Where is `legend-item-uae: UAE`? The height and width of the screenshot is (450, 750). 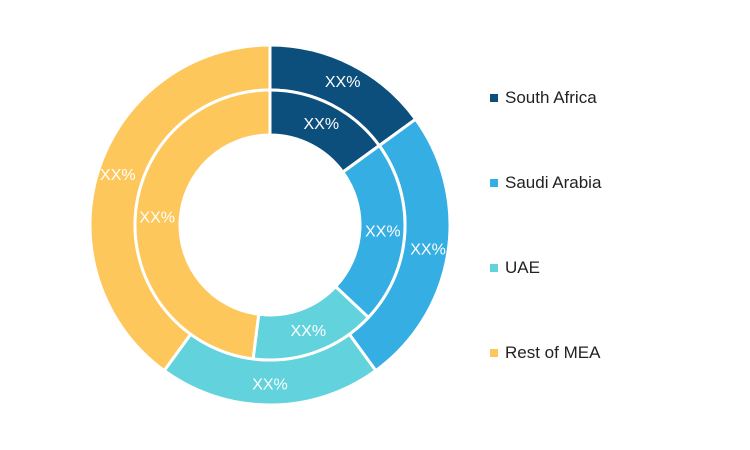
legend-item-uae: UAE is located at coordinates (515, 268).